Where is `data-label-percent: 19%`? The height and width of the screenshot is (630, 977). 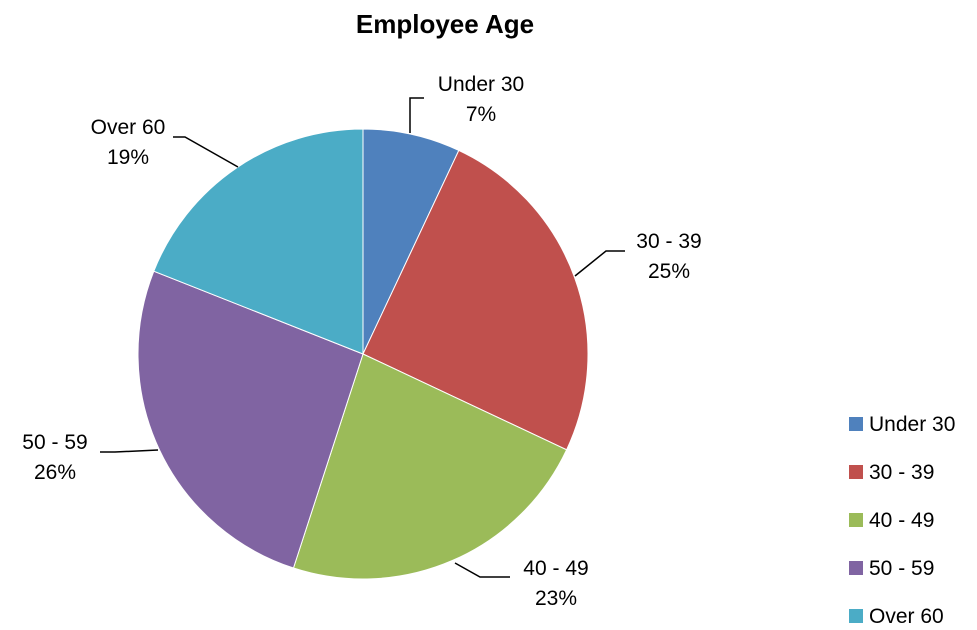 data-label-percent: 19% is located at coordinates (128, 157).